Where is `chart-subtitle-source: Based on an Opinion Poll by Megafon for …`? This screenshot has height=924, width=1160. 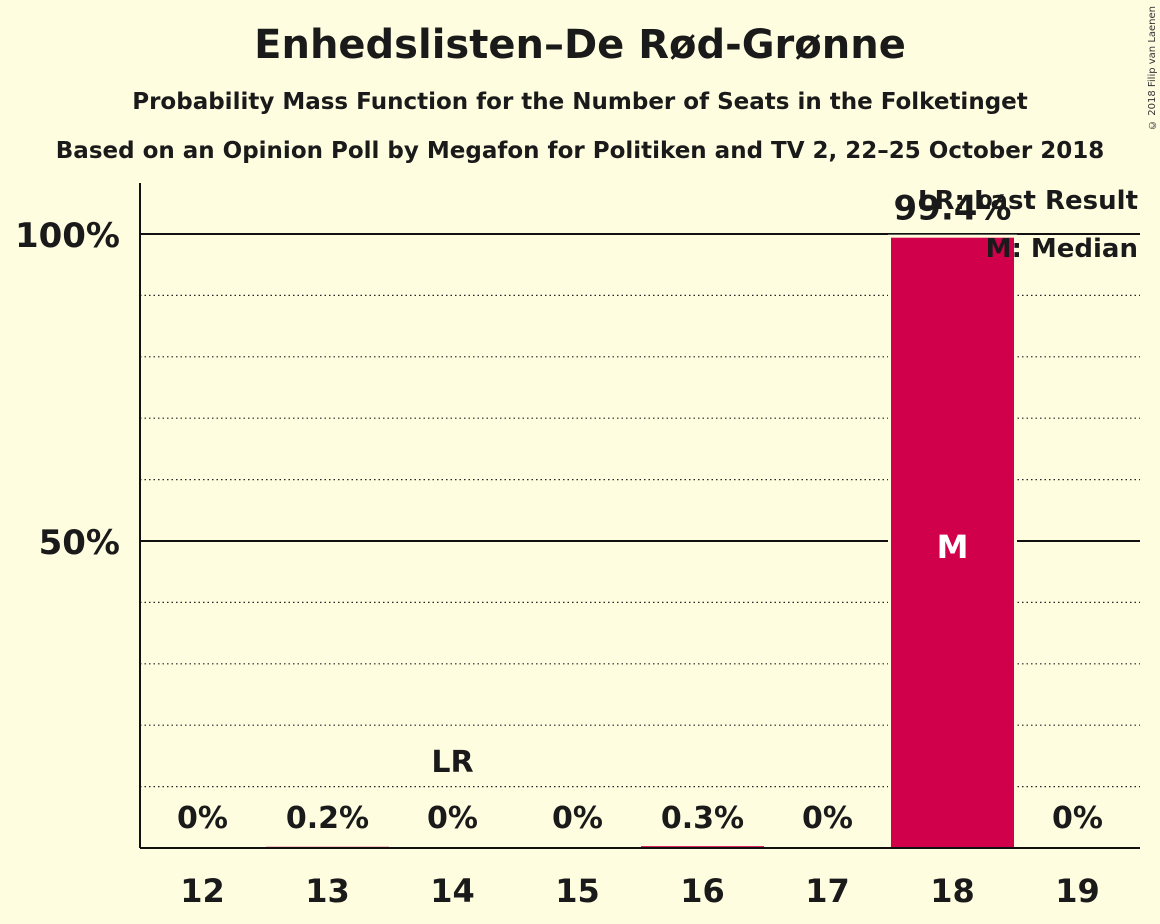 chart-subtitle-source: Based on an Opinion Poll by Megafon for … is located at coordinates (580, 151).